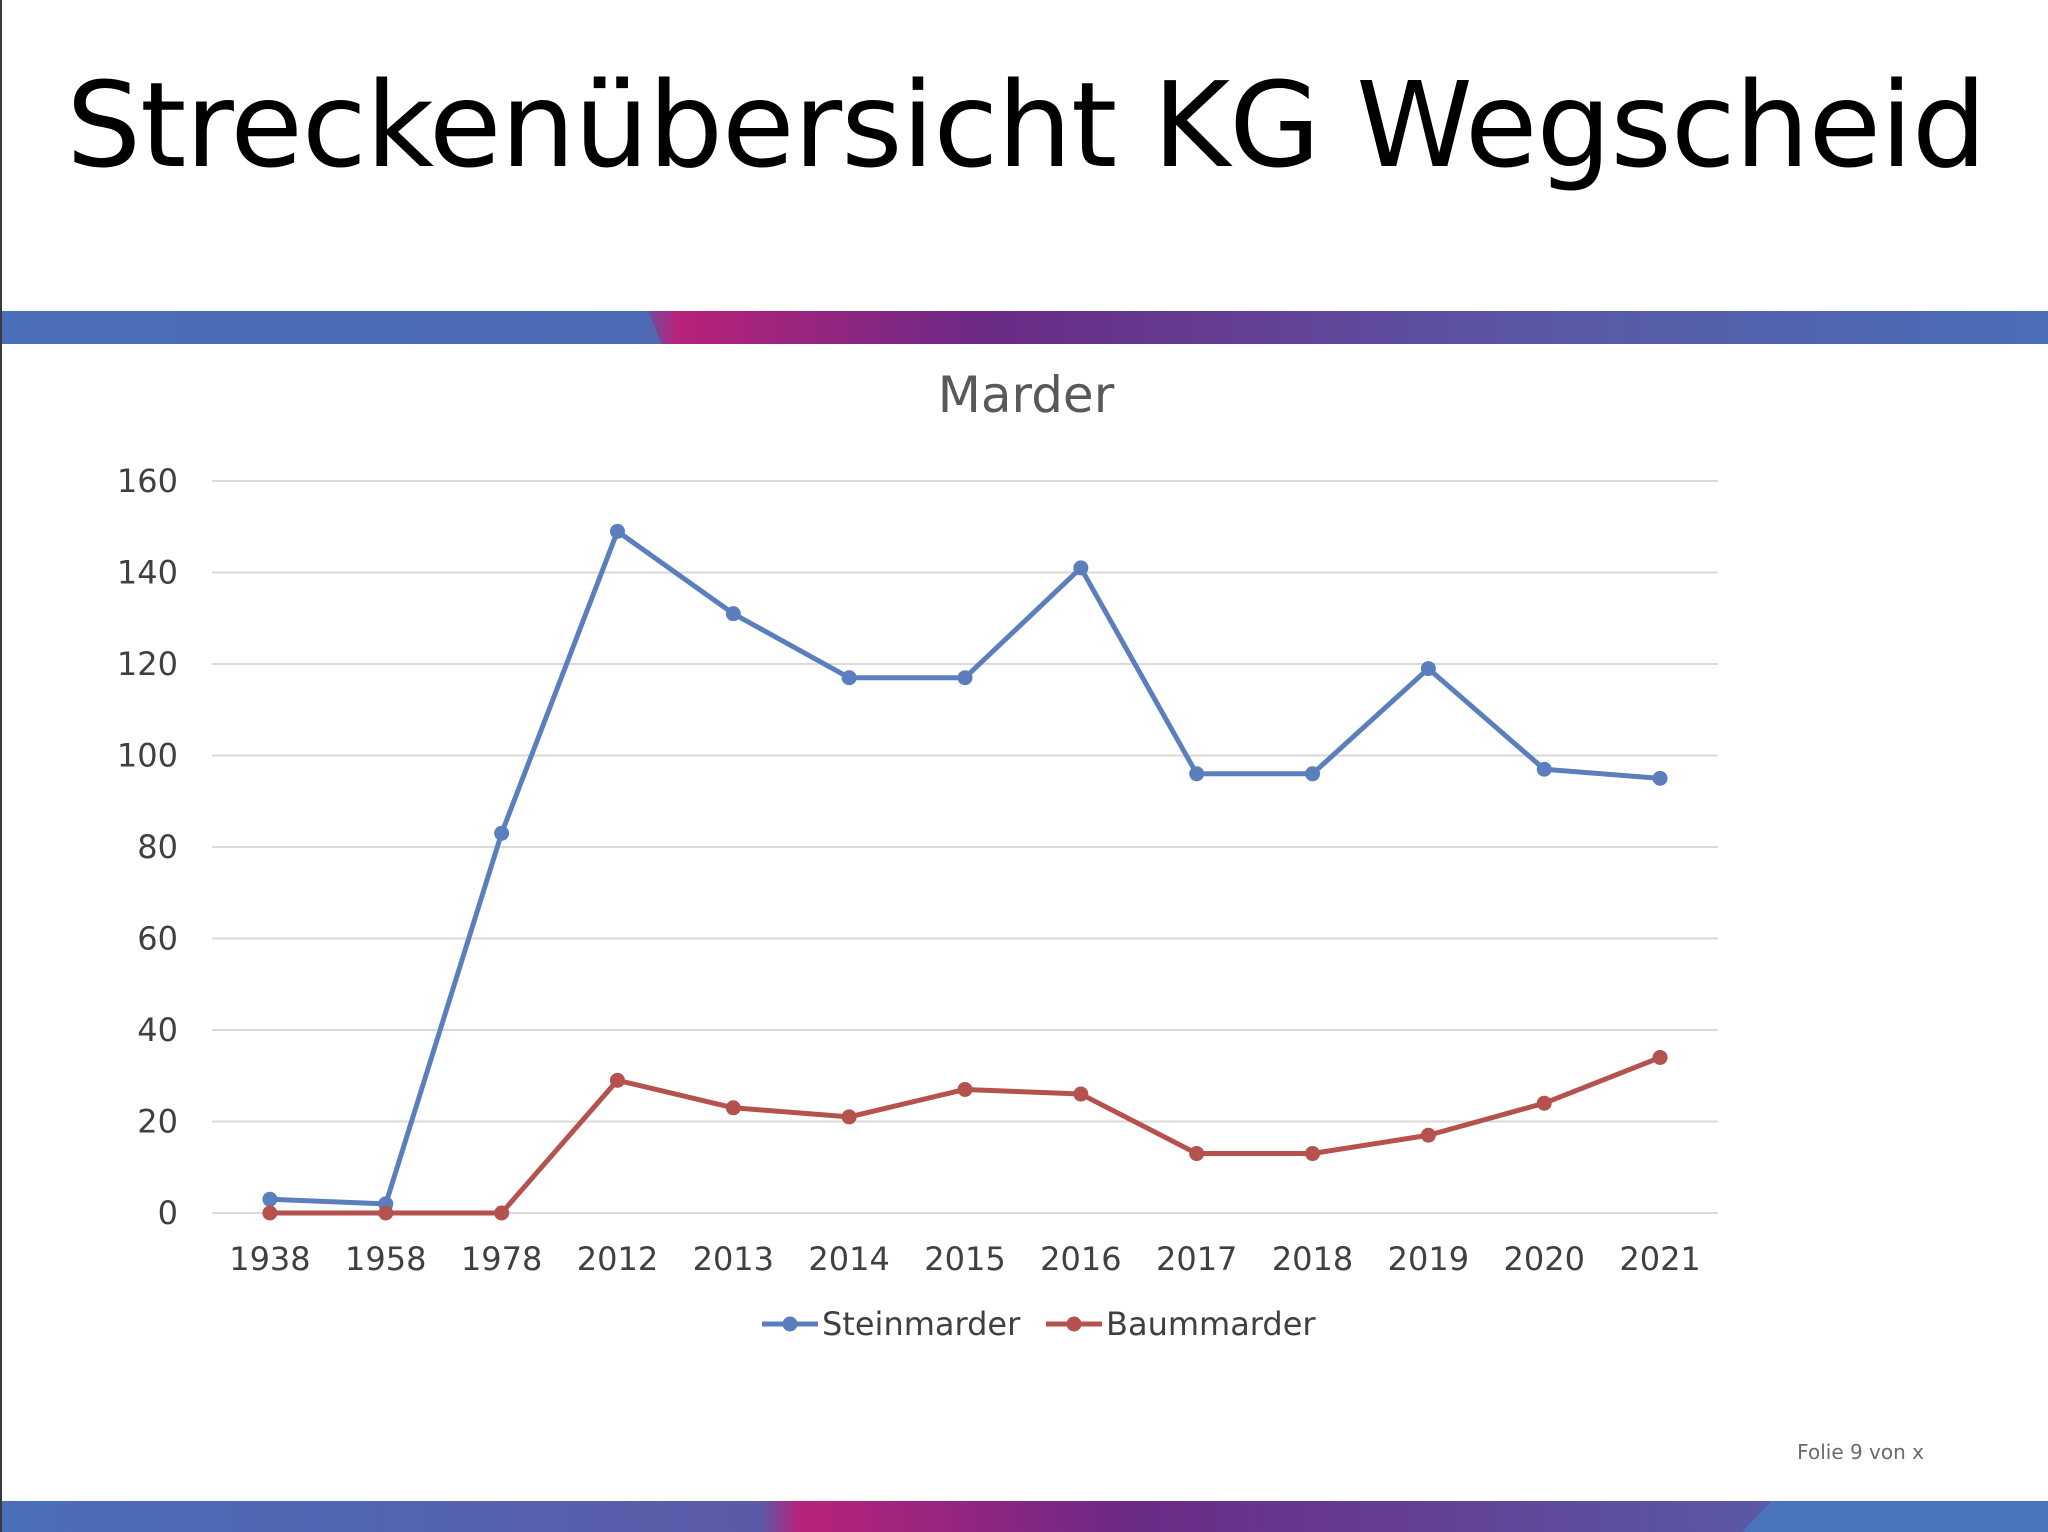  Describe the element at coordinates (157, 1122) in the screenshot. I see `y-tick-label: 20` at that location.